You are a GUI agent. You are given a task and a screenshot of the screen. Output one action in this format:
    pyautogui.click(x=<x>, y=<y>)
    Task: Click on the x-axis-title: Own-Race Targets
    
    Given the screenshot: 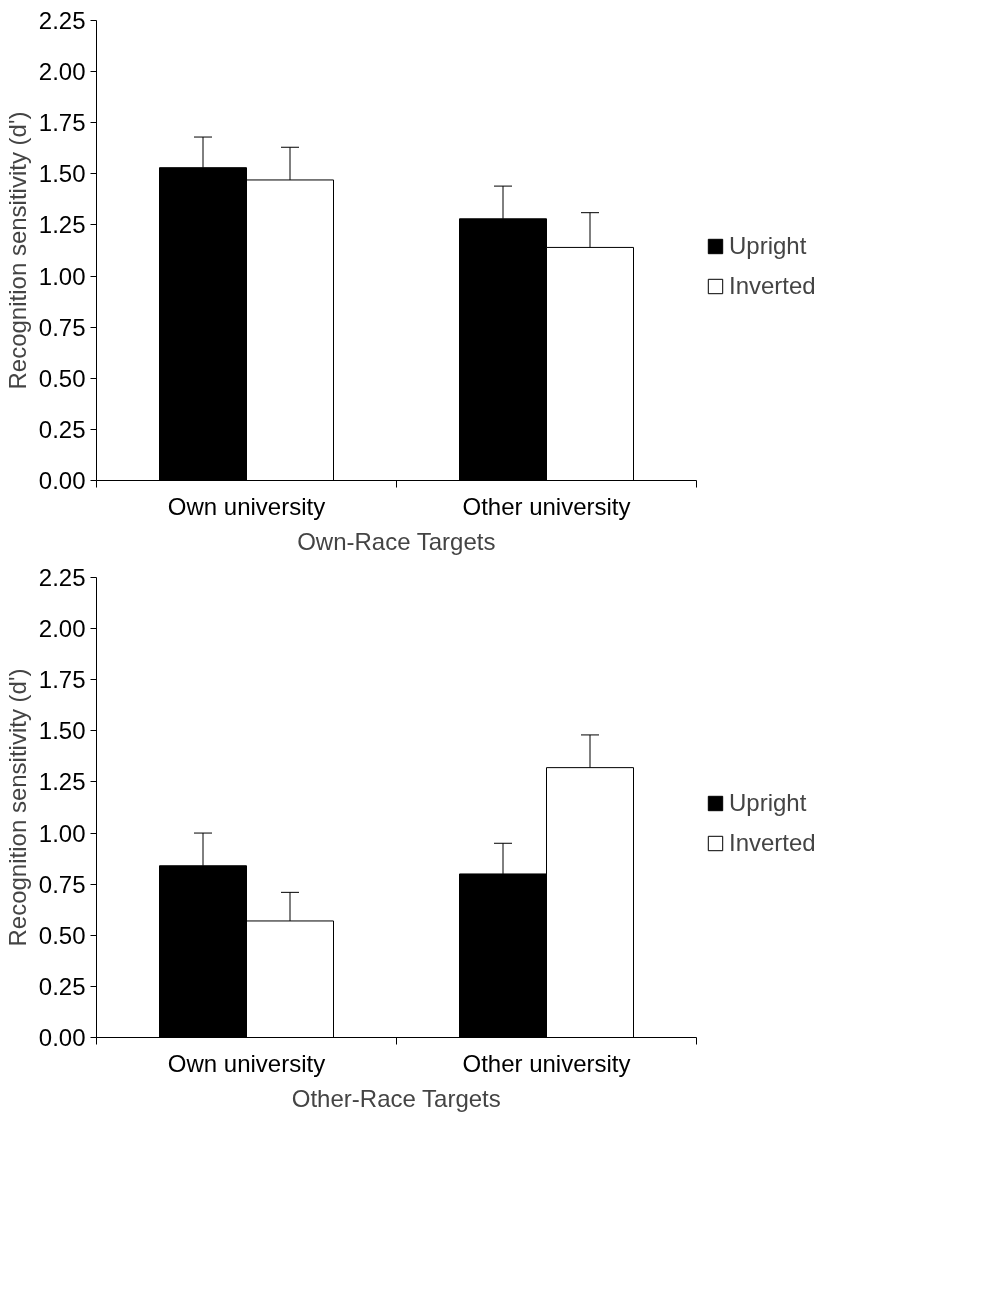 What is the action you would take?
    pyautogui.click(x=396, y=541)
    